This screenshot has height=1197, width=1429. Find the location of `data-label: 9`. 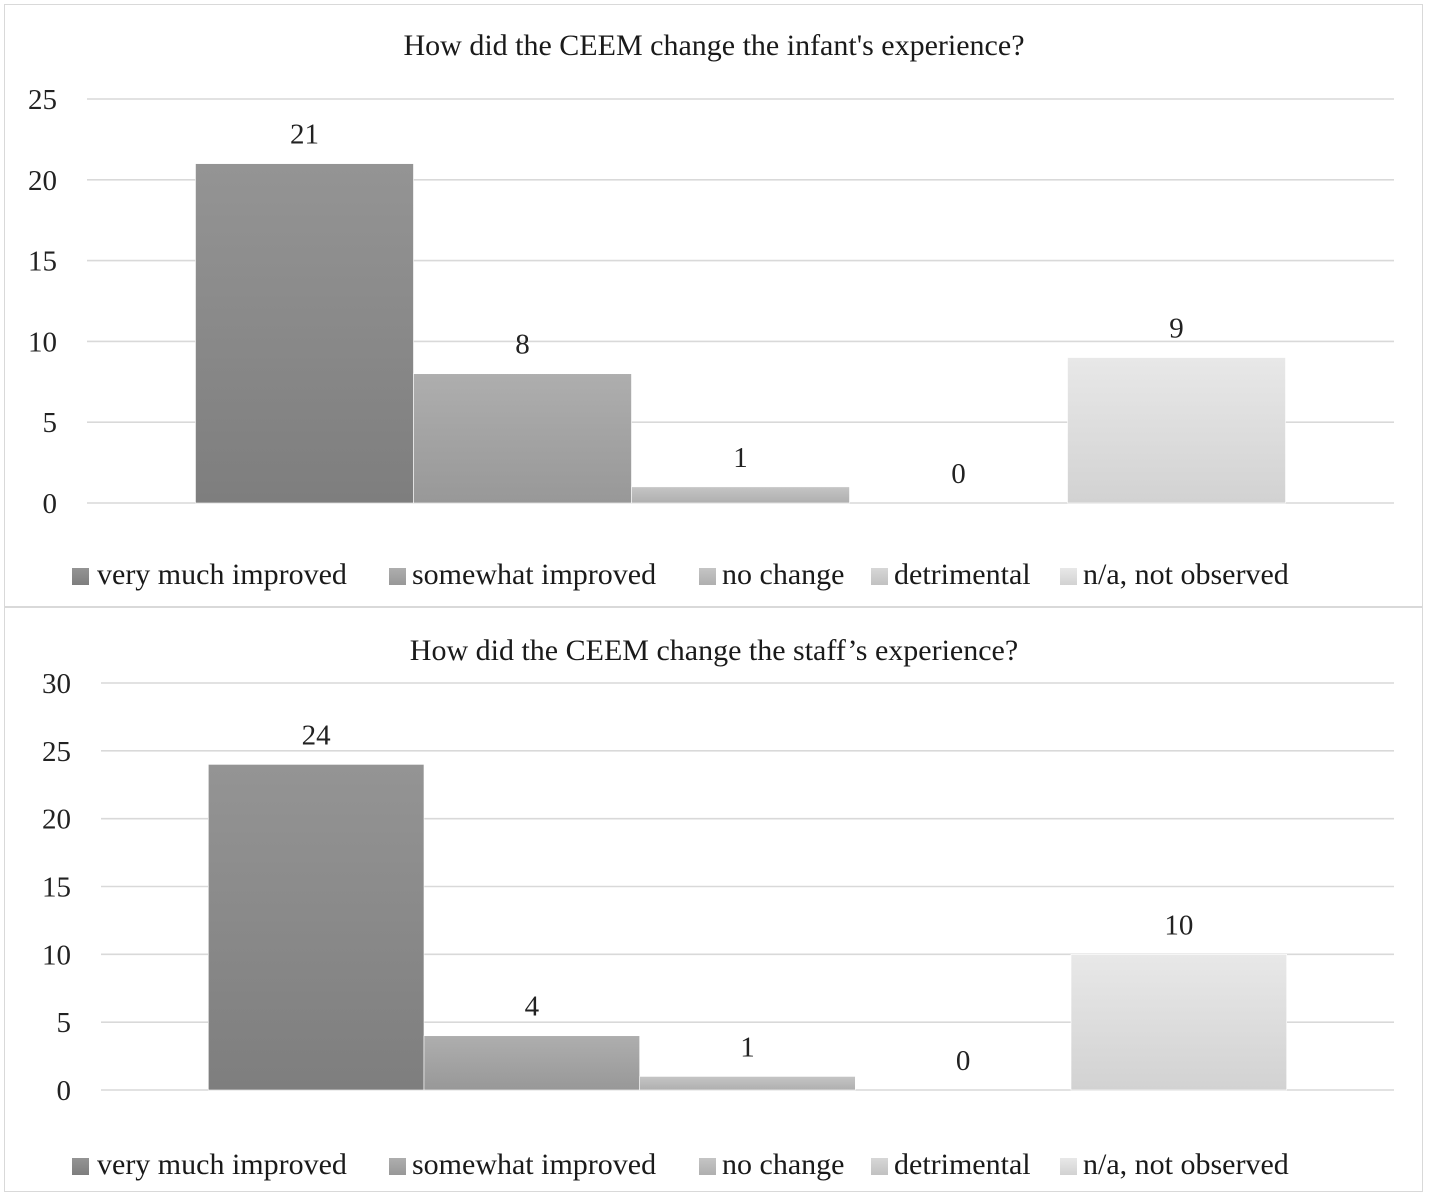

data-label: 9 is located at coordinates (1176, 329).